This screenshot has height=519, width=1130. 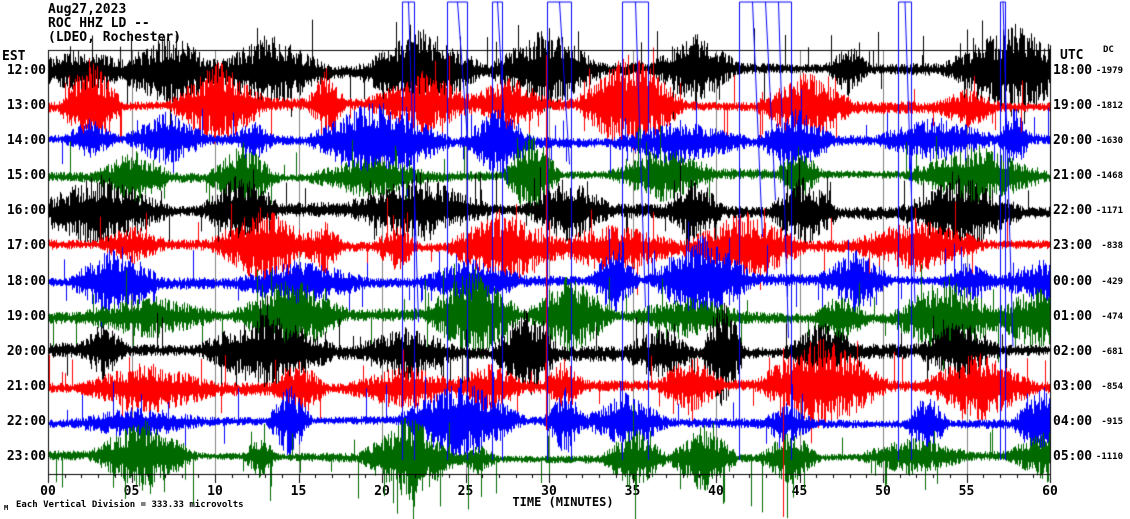 I want to click on row-label-est: 15:00, so click(x=26, y=176).